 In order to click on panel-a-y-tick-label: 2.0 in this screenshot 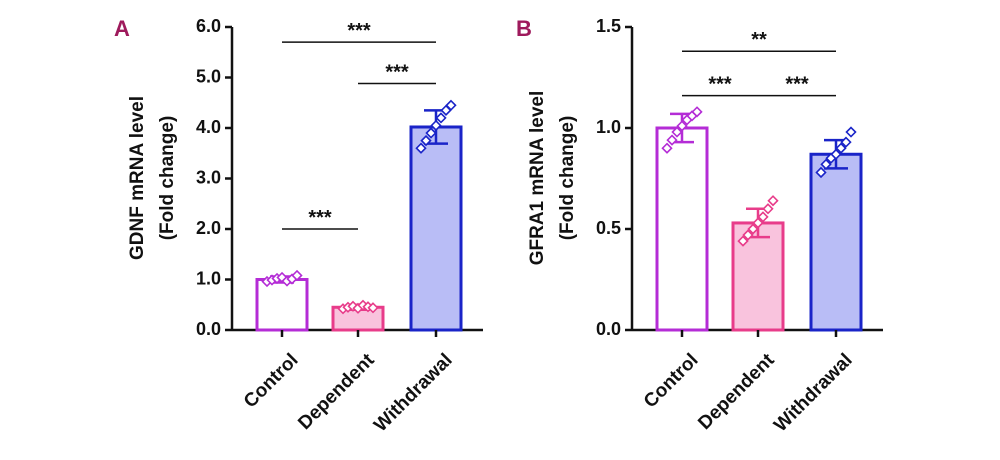, I will do `click(208, 228)`.